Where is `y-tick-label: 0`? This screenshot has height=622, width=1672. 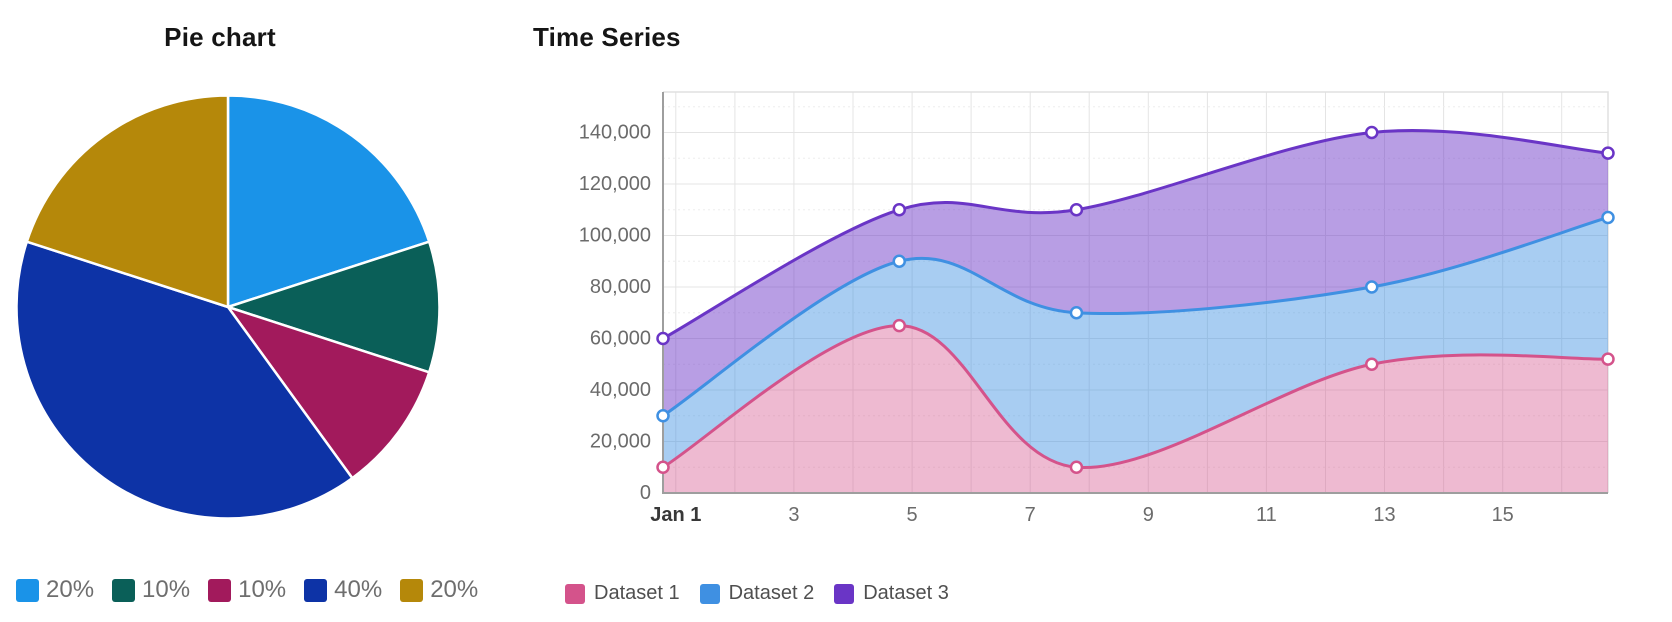 y-tick-label: 0 is located at coordinates (645, 493).